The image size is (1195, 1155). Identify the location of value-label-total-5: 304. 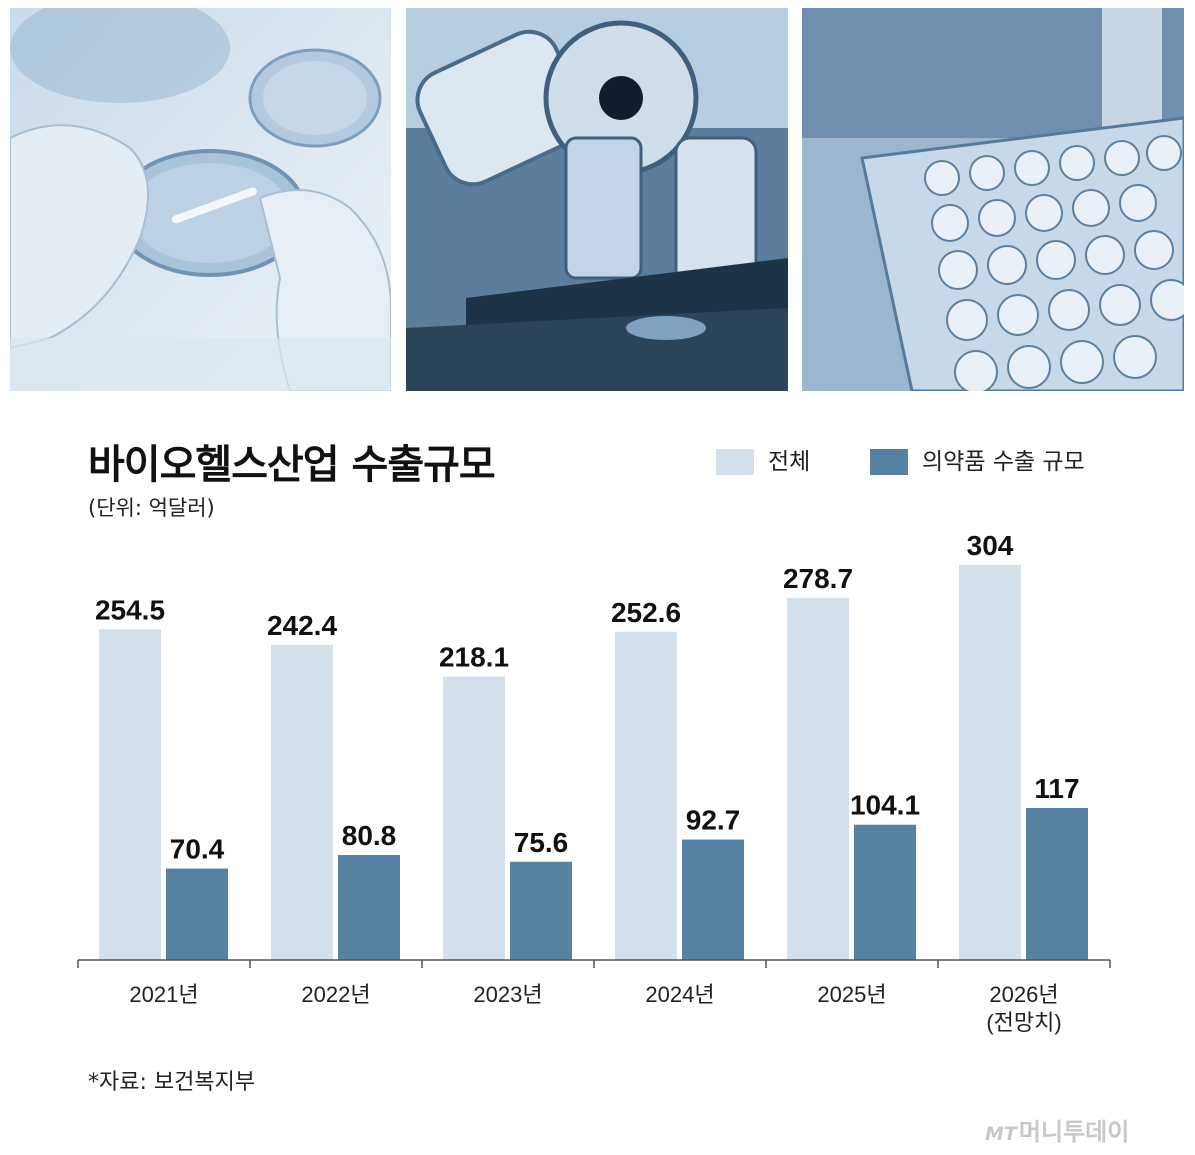
(990, 545).